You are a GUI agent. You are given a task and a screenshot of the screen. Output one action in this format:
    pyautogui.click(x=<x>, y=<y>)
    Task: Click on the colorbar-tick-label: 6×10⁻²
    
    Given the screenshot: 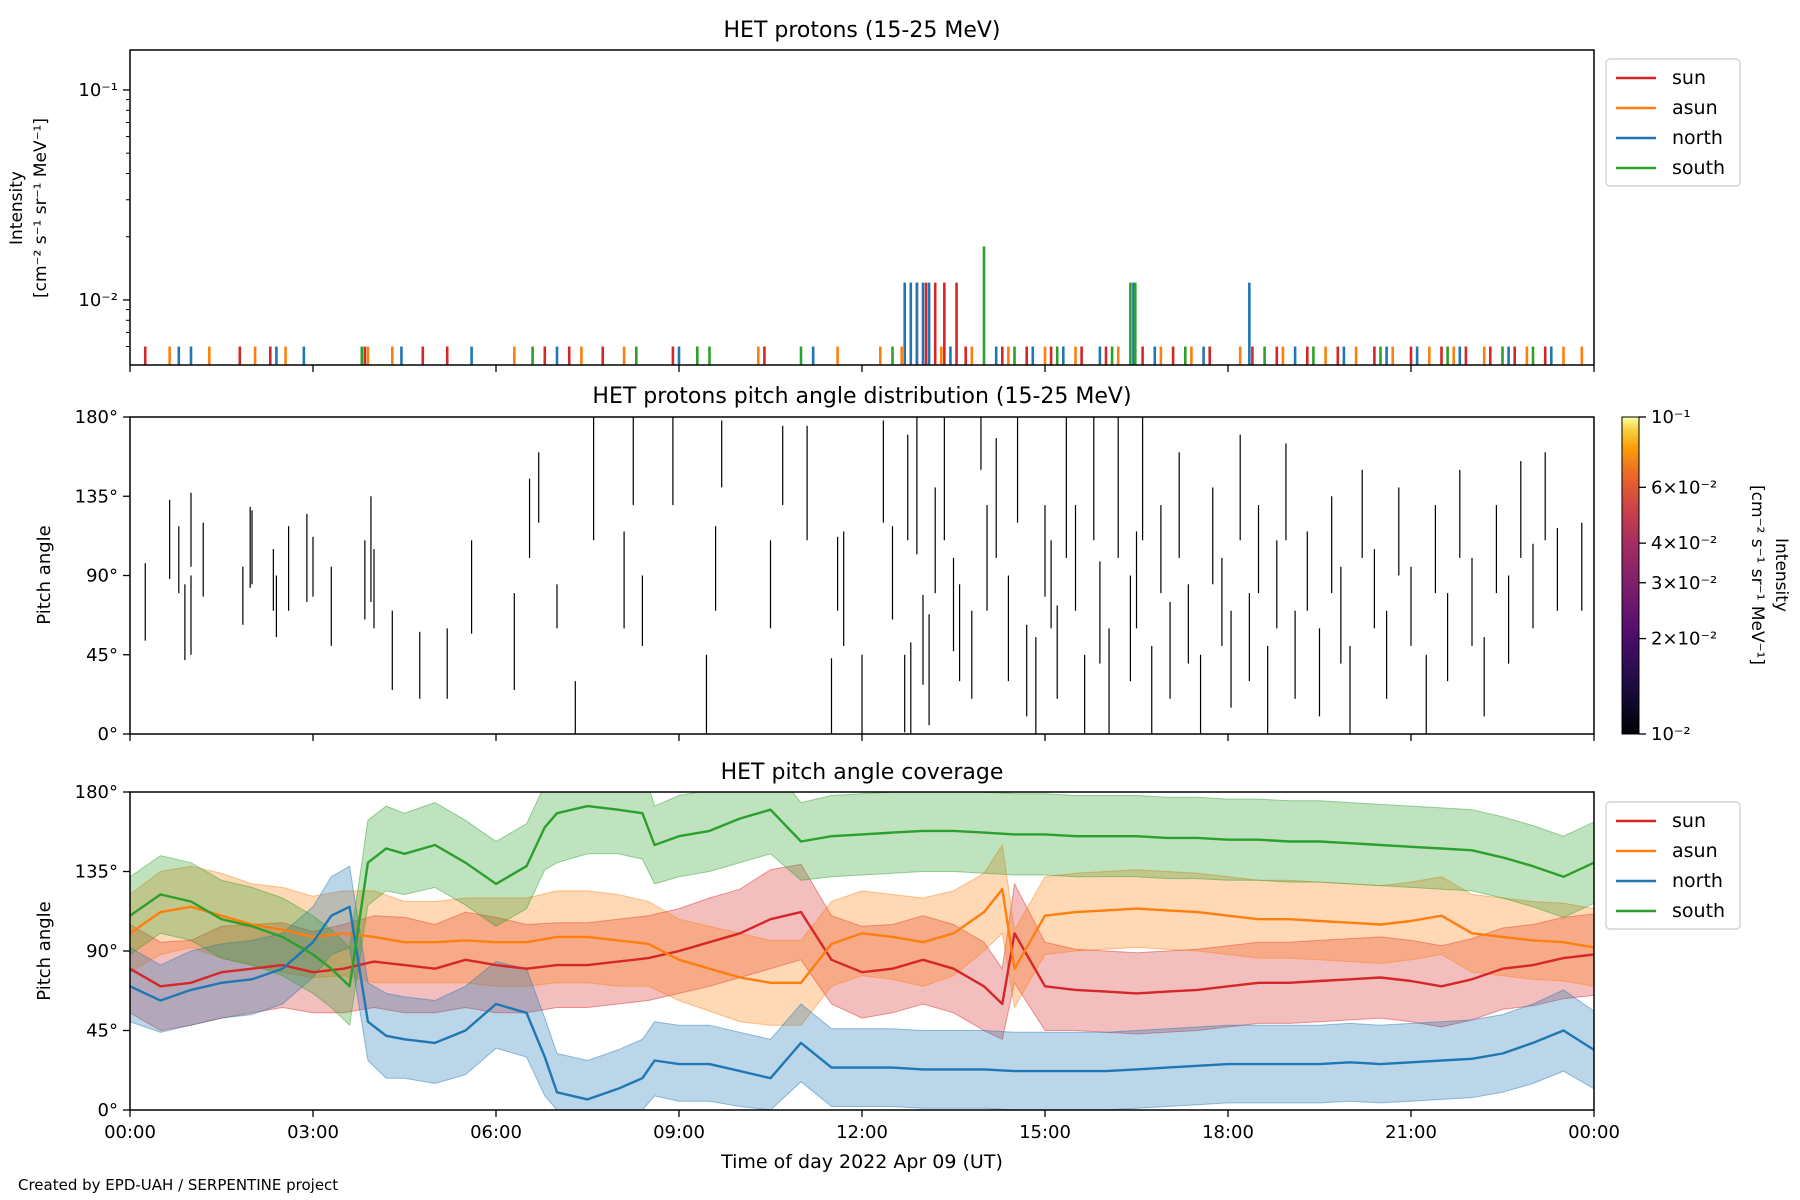 What is the action you would take?
    pyautogui.click(x=1684, y=487)
    